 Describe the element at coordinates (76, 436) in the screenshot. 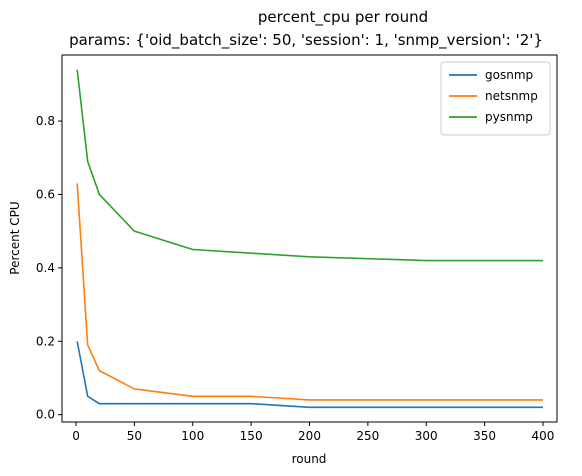

I see `x-tick-label: 0` at that location.